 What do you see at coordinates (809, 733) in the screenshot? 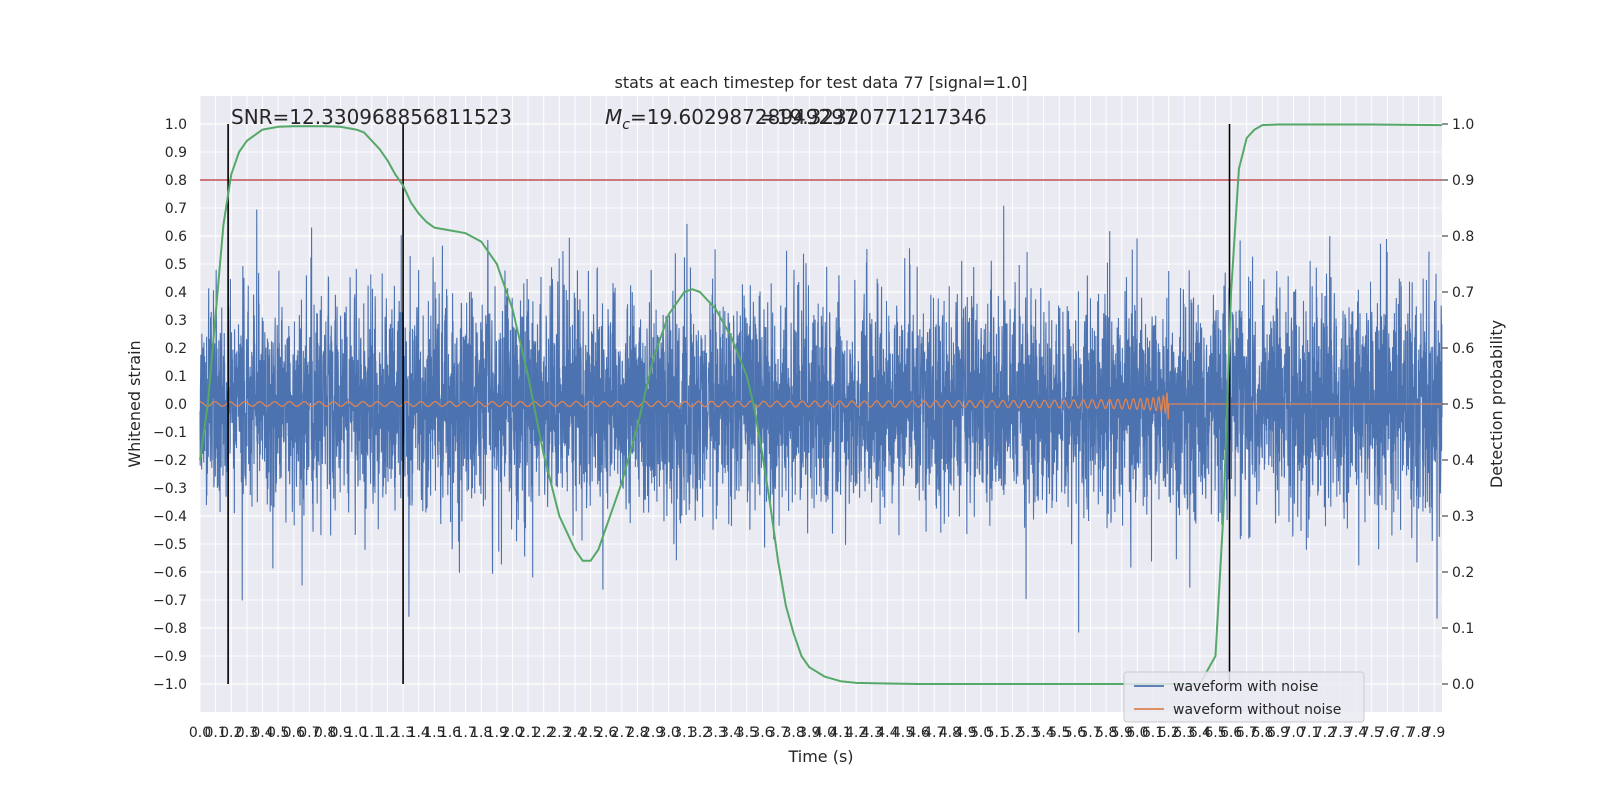
I see `x-tick-label: 3.9` at bounding box center [809, 733].